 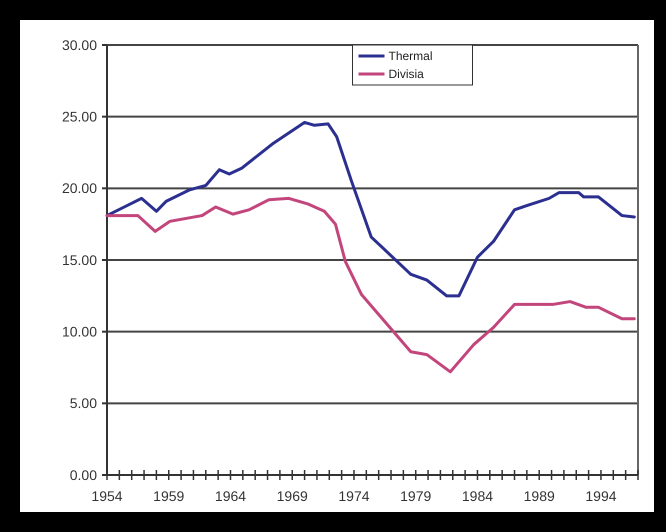 What do you see at coordinates (478, 496) in the screenshot?
I see `x-tick-label: 1984` at bounding box center [478, 496].